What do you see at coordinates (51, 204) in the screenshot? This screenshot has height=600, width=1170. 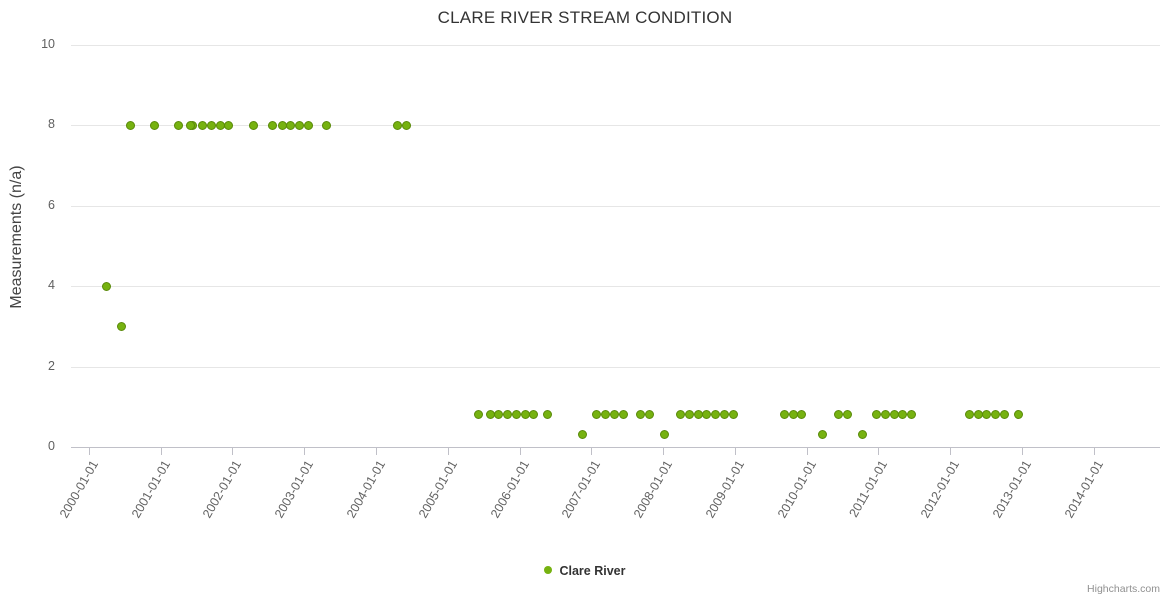 I see `y-axis-tick-label: 6` at bounding box center [51, 204].